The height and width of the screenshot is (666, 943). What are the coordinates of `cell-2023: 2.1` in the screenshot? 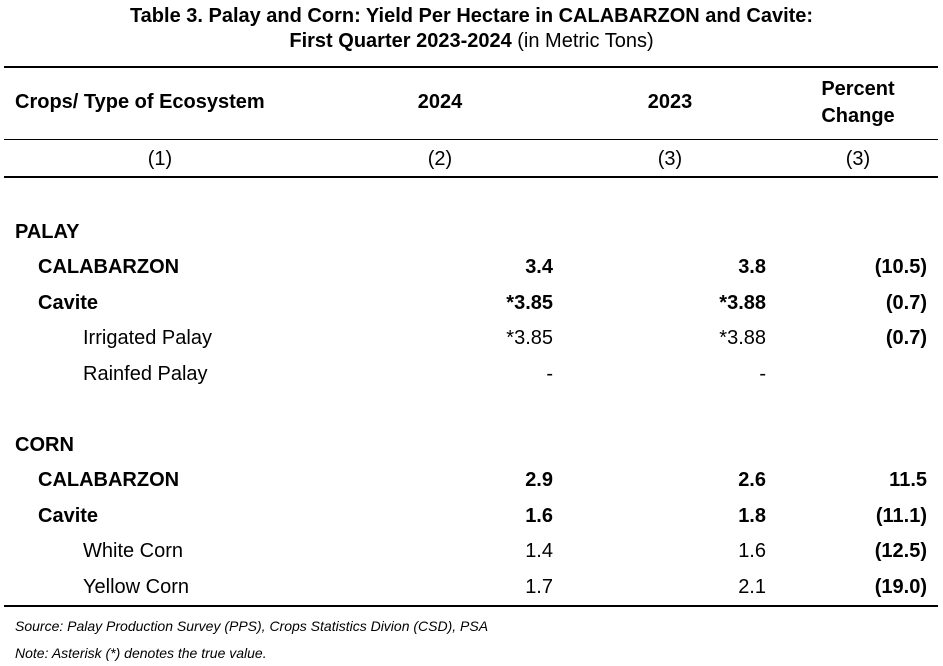 It's located at (752, 587).